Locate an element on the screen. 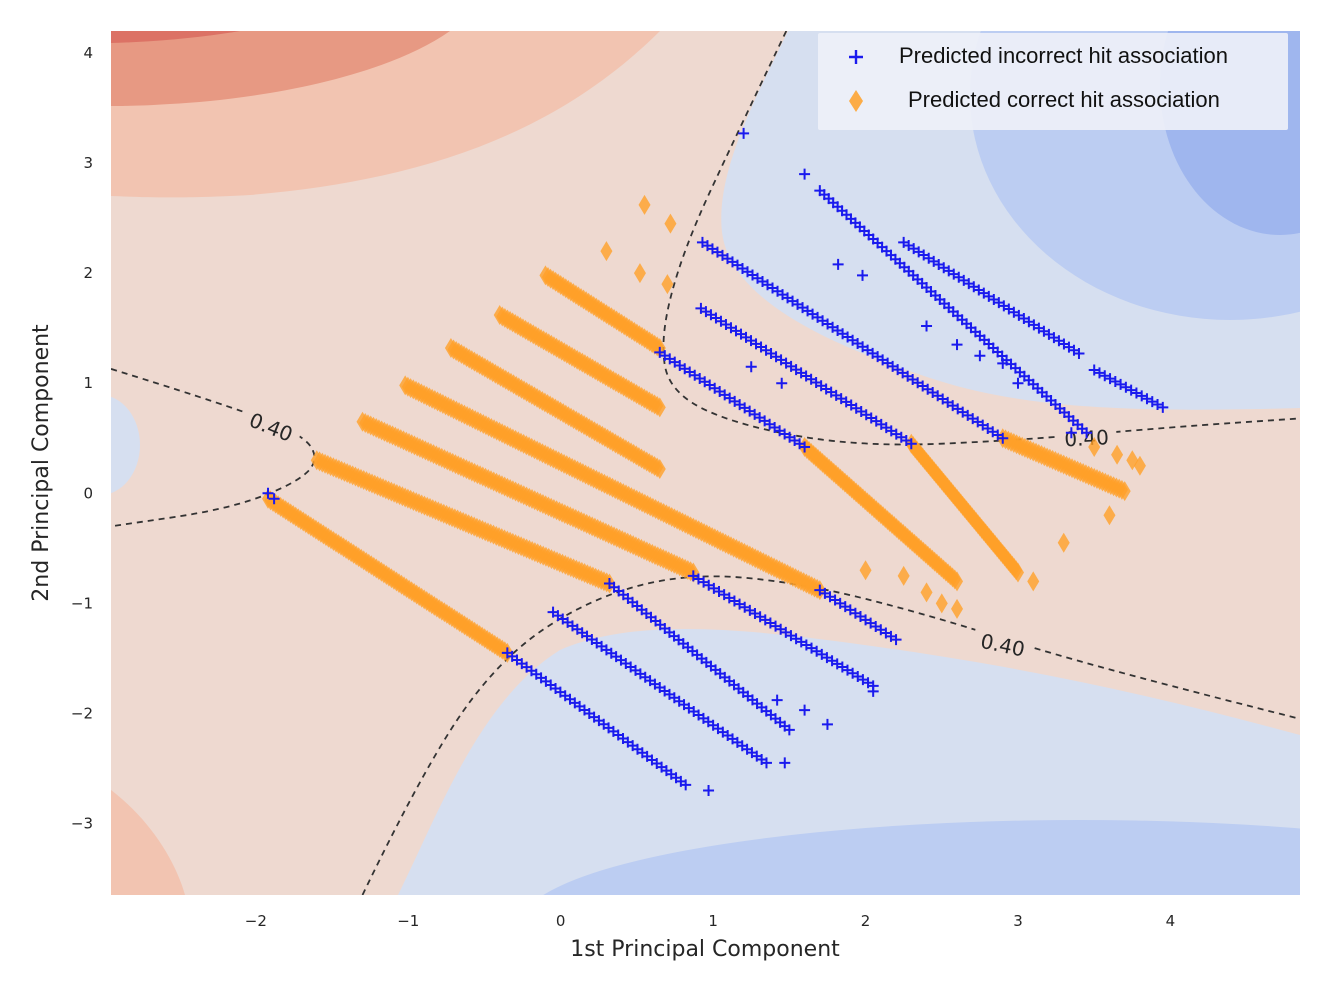  contour-region-lower-right-core is located at coordinates (921, 857).